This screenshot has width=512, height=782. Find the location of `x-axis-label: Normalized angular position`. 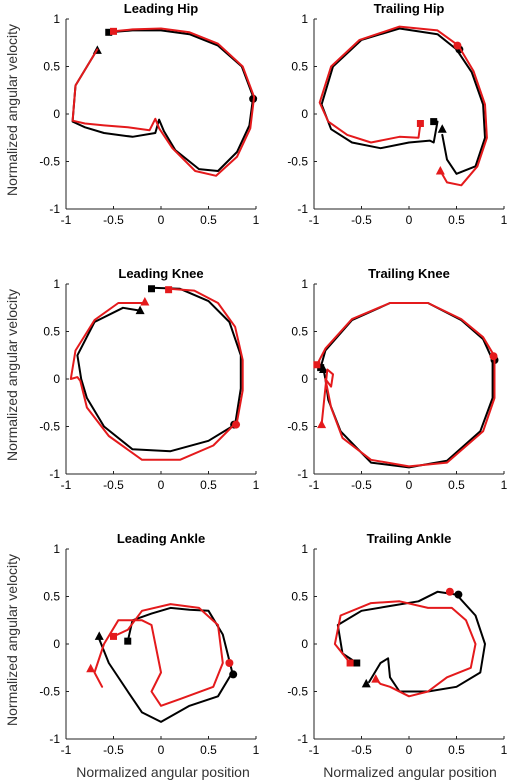

x-axis-label: Normalized angular position is located at coordinates (163, 772).